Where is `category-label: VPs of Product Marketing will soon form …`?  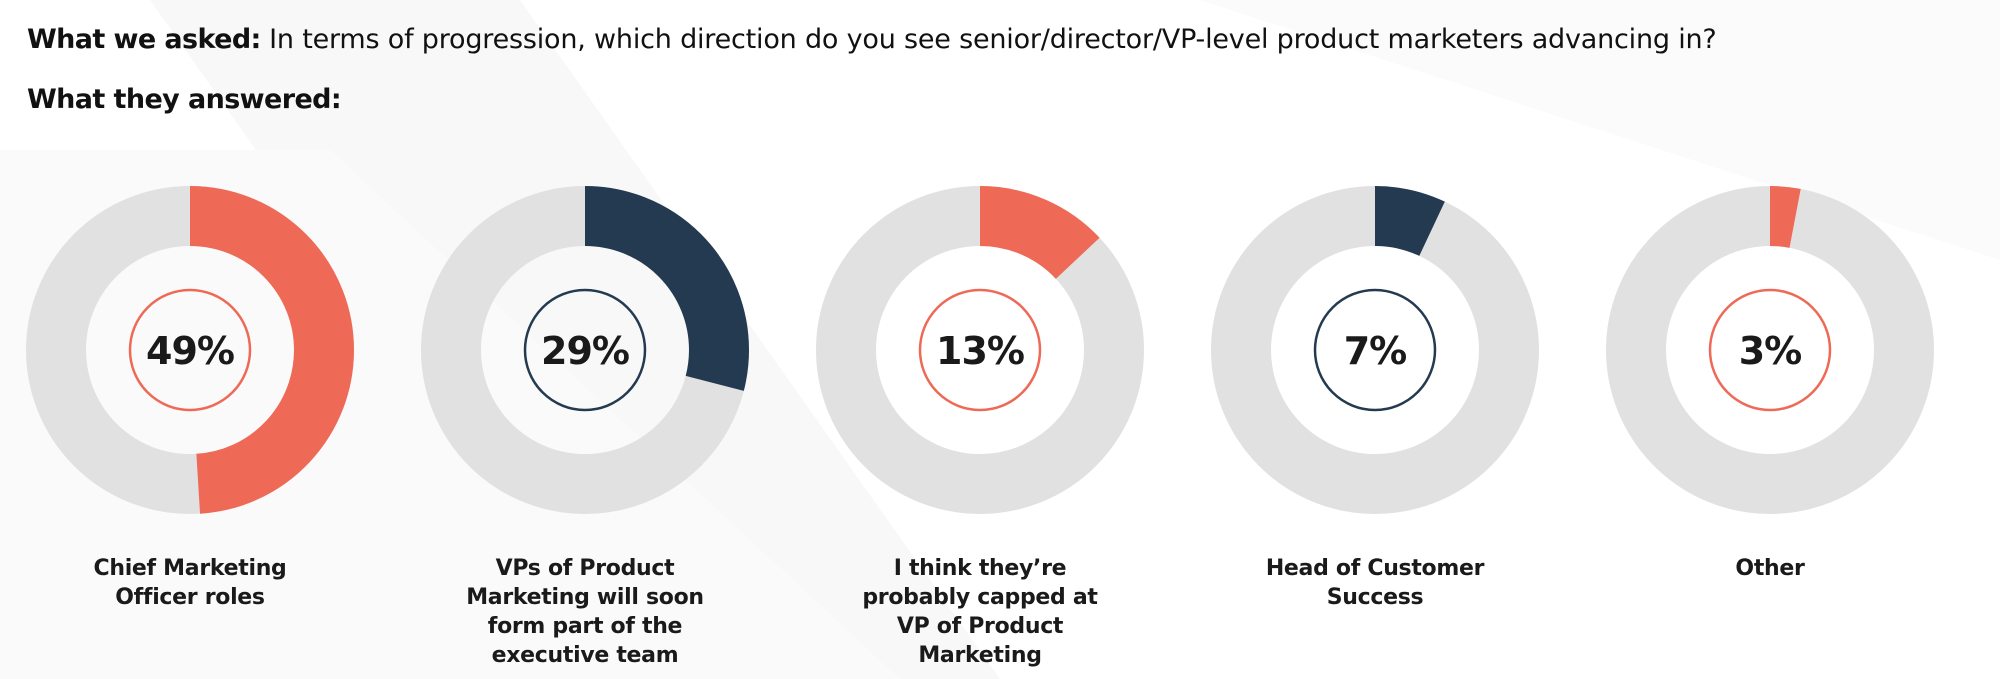
category-label: VPs of Product Marketing will soon form … is located at coordinates (585, 612).